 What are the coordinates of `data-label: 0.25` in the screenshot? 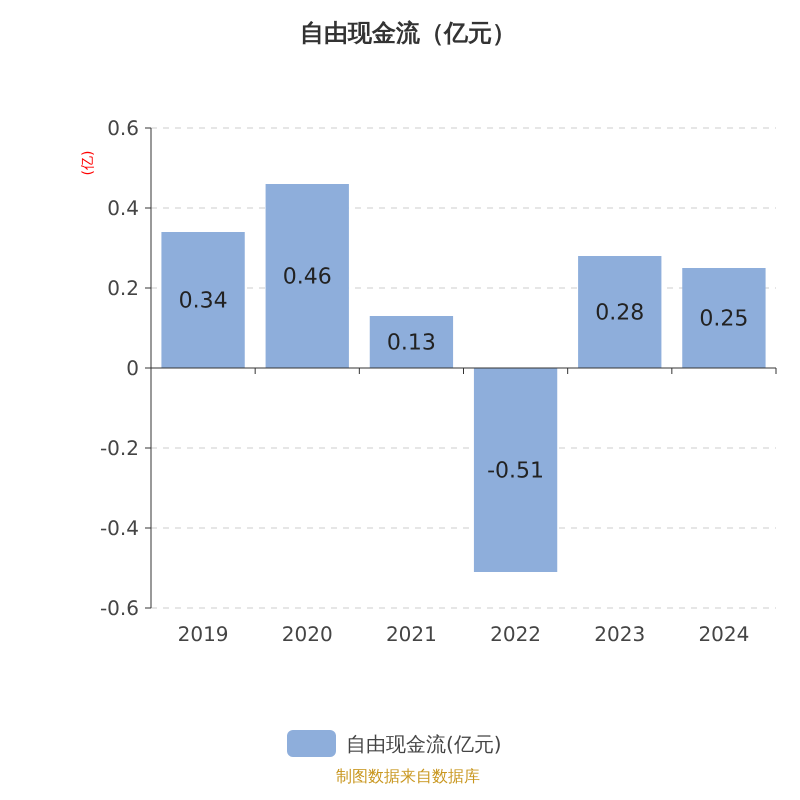 It's located at (723, 319).